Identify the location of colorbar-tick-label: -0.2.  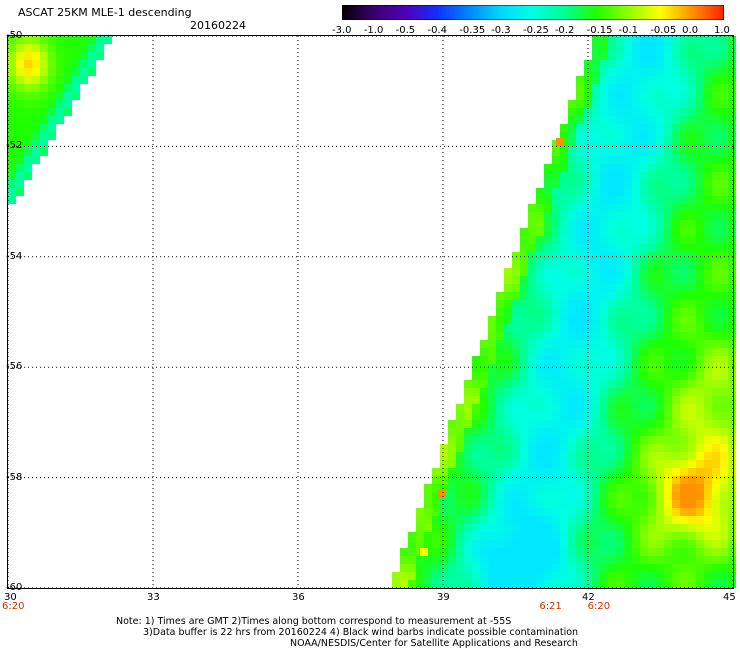
(564, 30).